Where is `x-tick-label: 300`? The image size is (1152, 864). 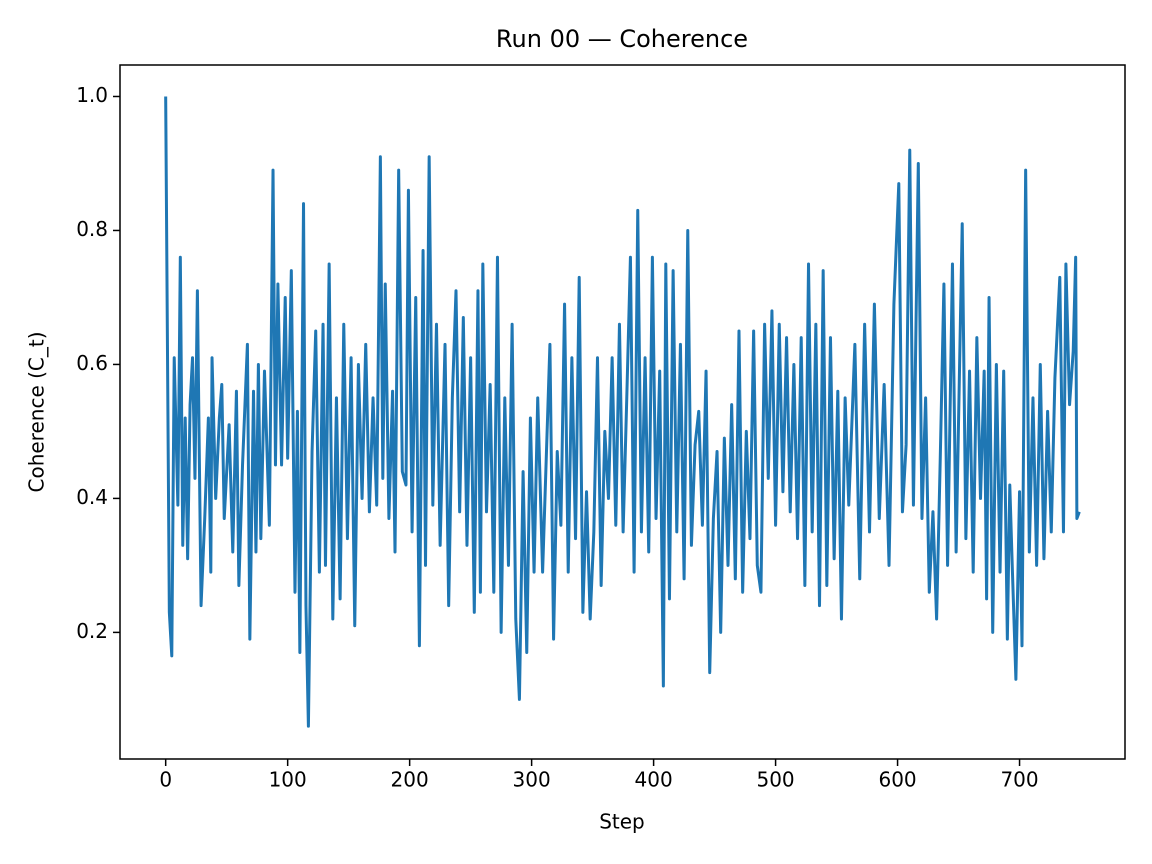
x-tick-label: 300 is located at coordinates (532, 780).